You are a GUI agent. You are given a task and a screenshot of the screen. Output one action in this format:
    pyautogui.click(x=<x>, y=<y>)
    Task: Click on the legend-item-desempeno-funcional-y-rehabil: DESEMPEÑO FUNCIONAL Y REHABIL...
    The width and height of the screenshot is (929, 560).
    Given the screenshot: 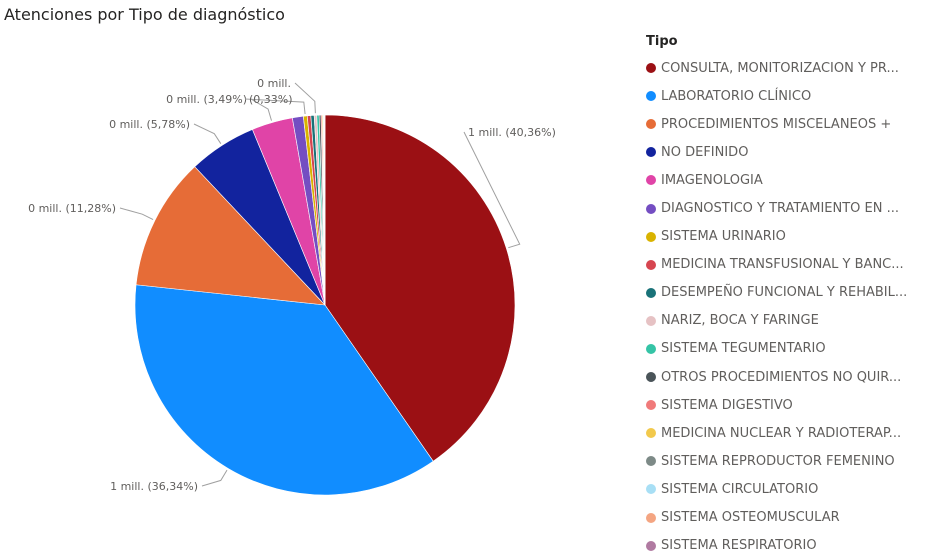 What is the action you would take?
    pyautogui.click(x=787, y=293)
    